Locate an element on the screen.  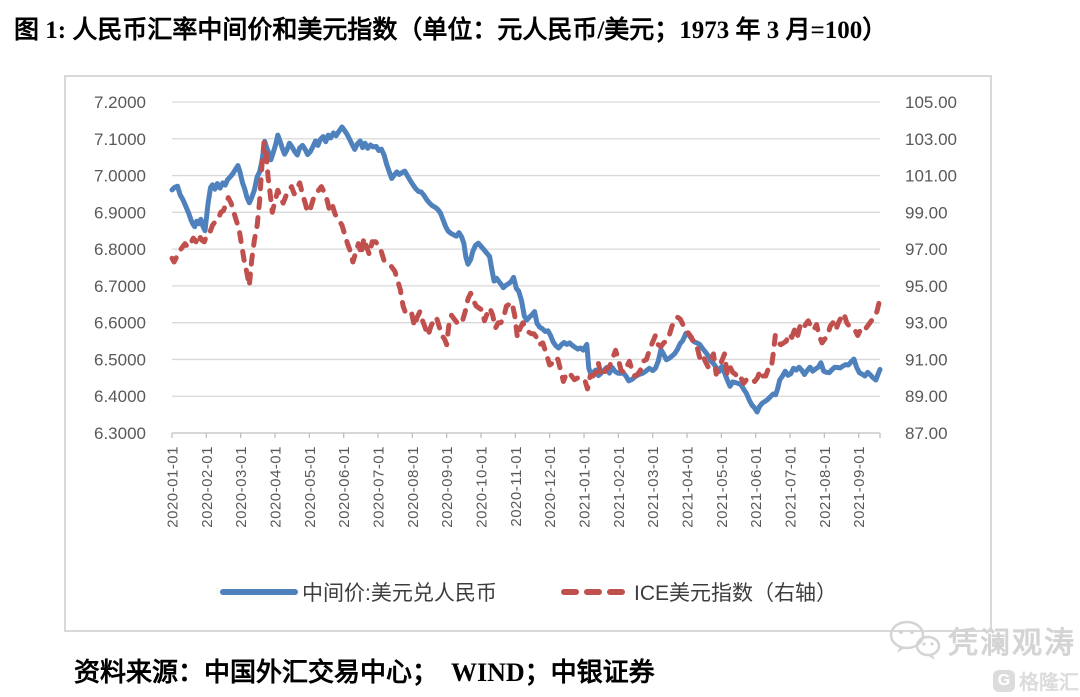
y-axis-label-right: 87.00 is located at coordinates (926, 433).